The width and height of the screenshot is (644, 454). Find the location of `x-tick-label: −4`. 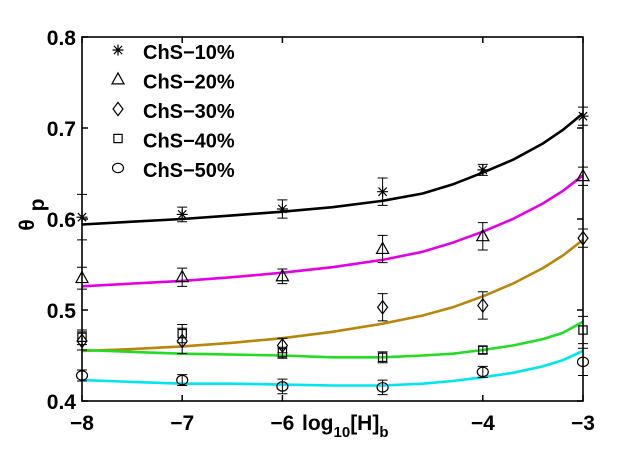

x-tick-label: −4 is located at coordinates (483, 423).